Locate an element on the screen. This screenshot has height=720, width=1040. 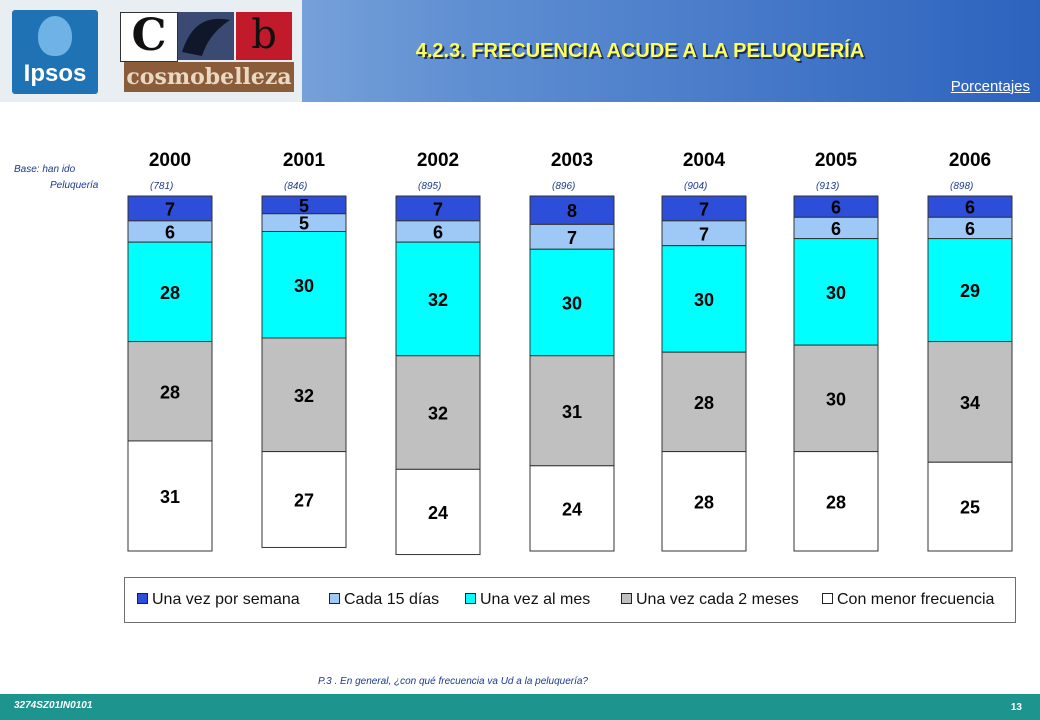
data-label-2004-2: 30 is located at coordinates (704, 300).